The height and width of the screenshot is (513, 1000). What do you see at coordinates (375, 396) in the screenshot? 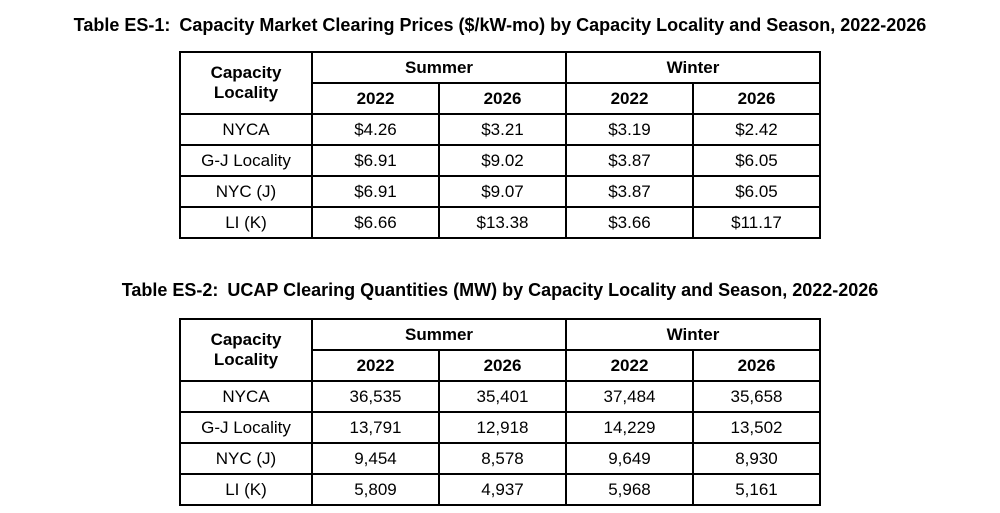
I see `value-cell: 36,535` at bounding box center [375, 396].